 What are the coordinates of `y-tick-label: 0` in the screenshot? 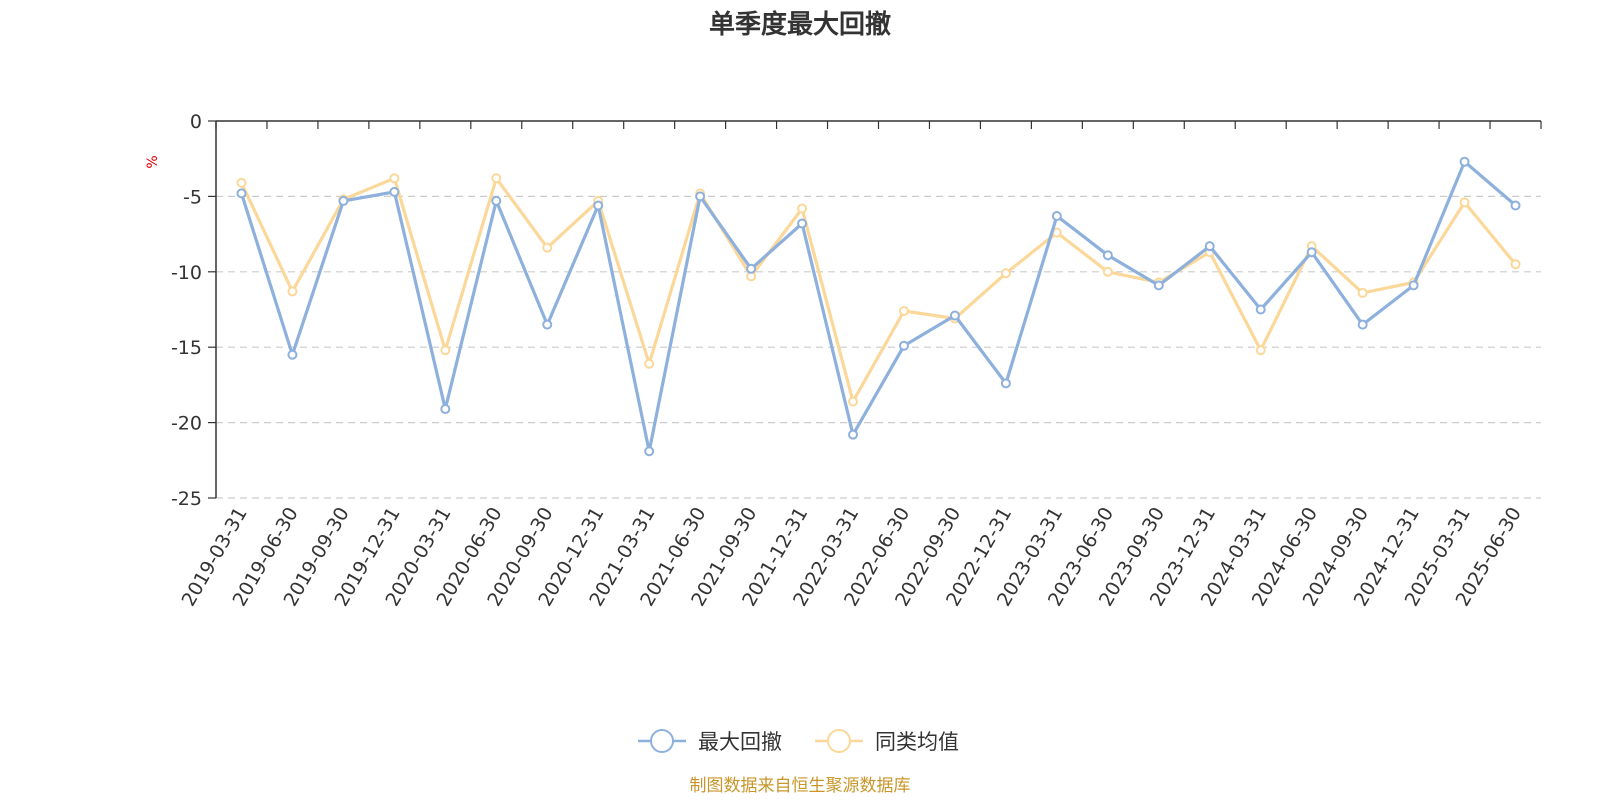 It's located at (196, 122).